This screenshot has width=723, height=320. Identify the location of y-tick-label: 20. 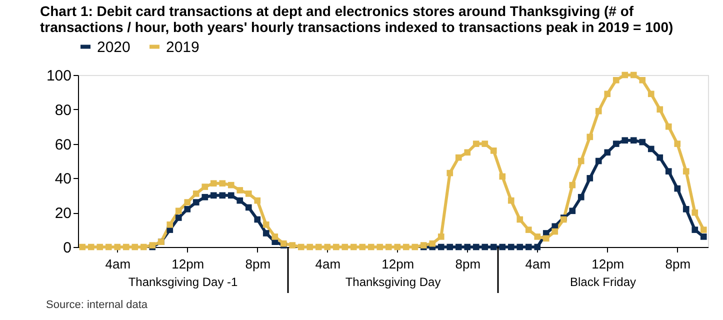
(63, 213).